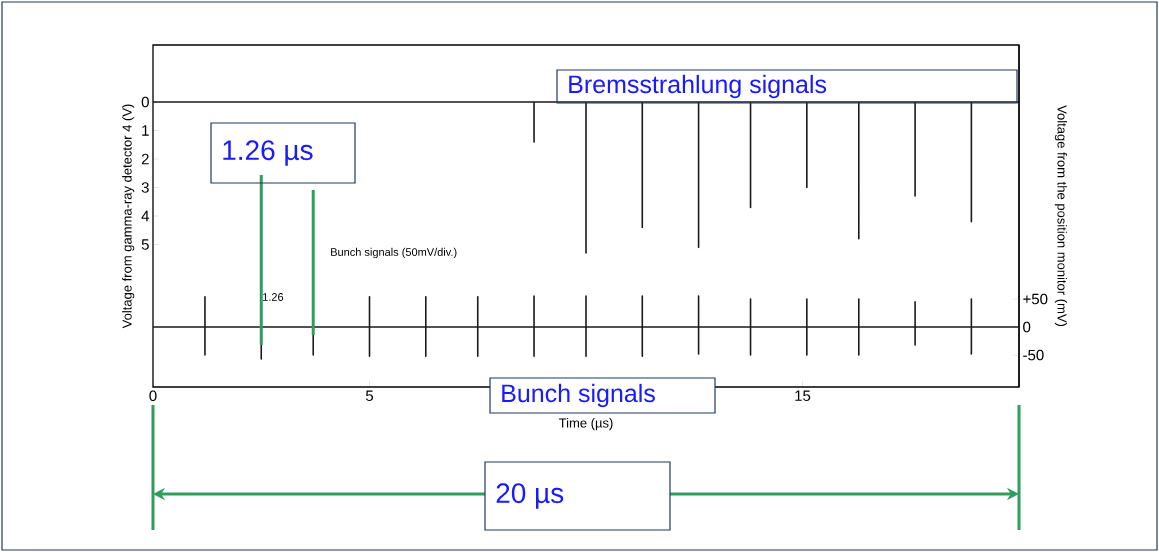 The image size is (1159, 552). Describe the element at coordinates (1033, 355) in the screenshot. I see `y2-tick-label: -50` at that location.